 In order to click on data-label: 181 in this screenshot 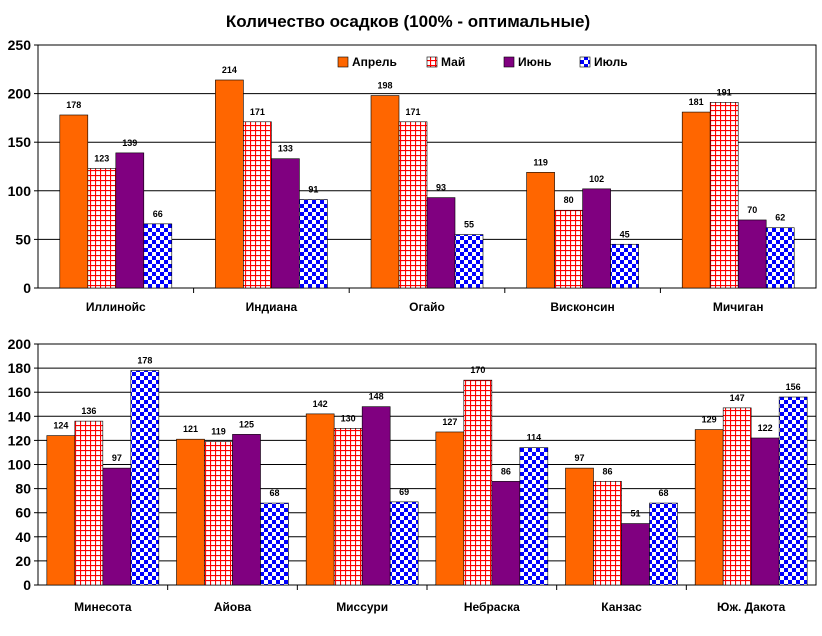, I will do `click(696, 102)`.